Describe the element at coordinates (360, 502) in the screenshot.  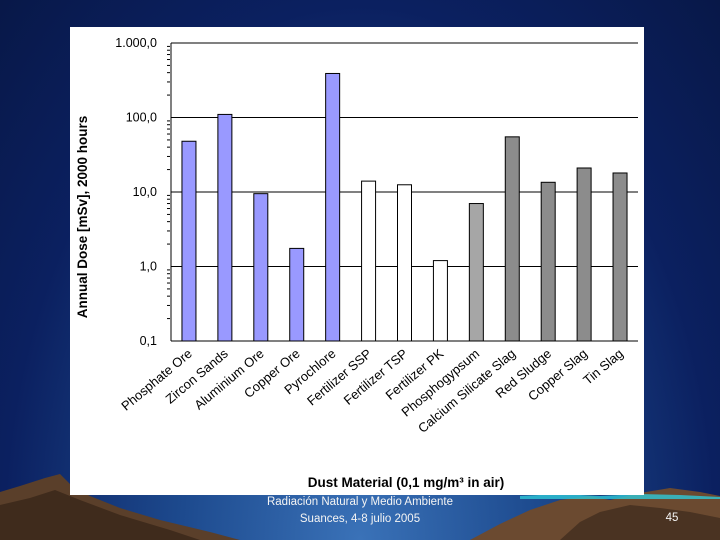
I see `footer-title: Radiación Natural y Medio Ambiente` at that location.